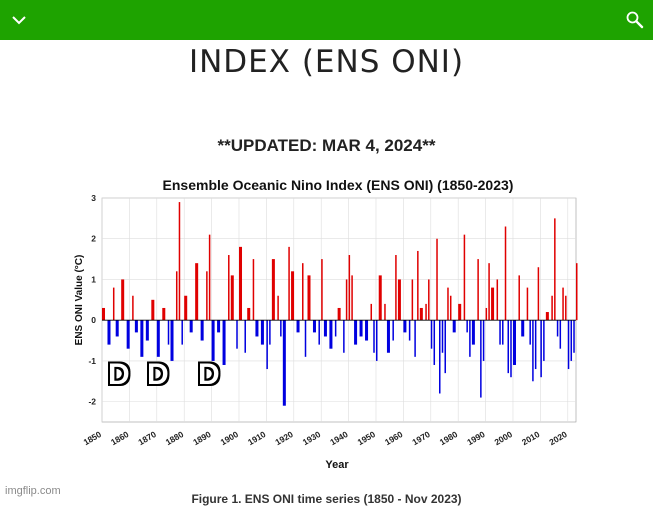 This screenshot has width=653, height=506. I want to click on search-icon, so click(635, 20).